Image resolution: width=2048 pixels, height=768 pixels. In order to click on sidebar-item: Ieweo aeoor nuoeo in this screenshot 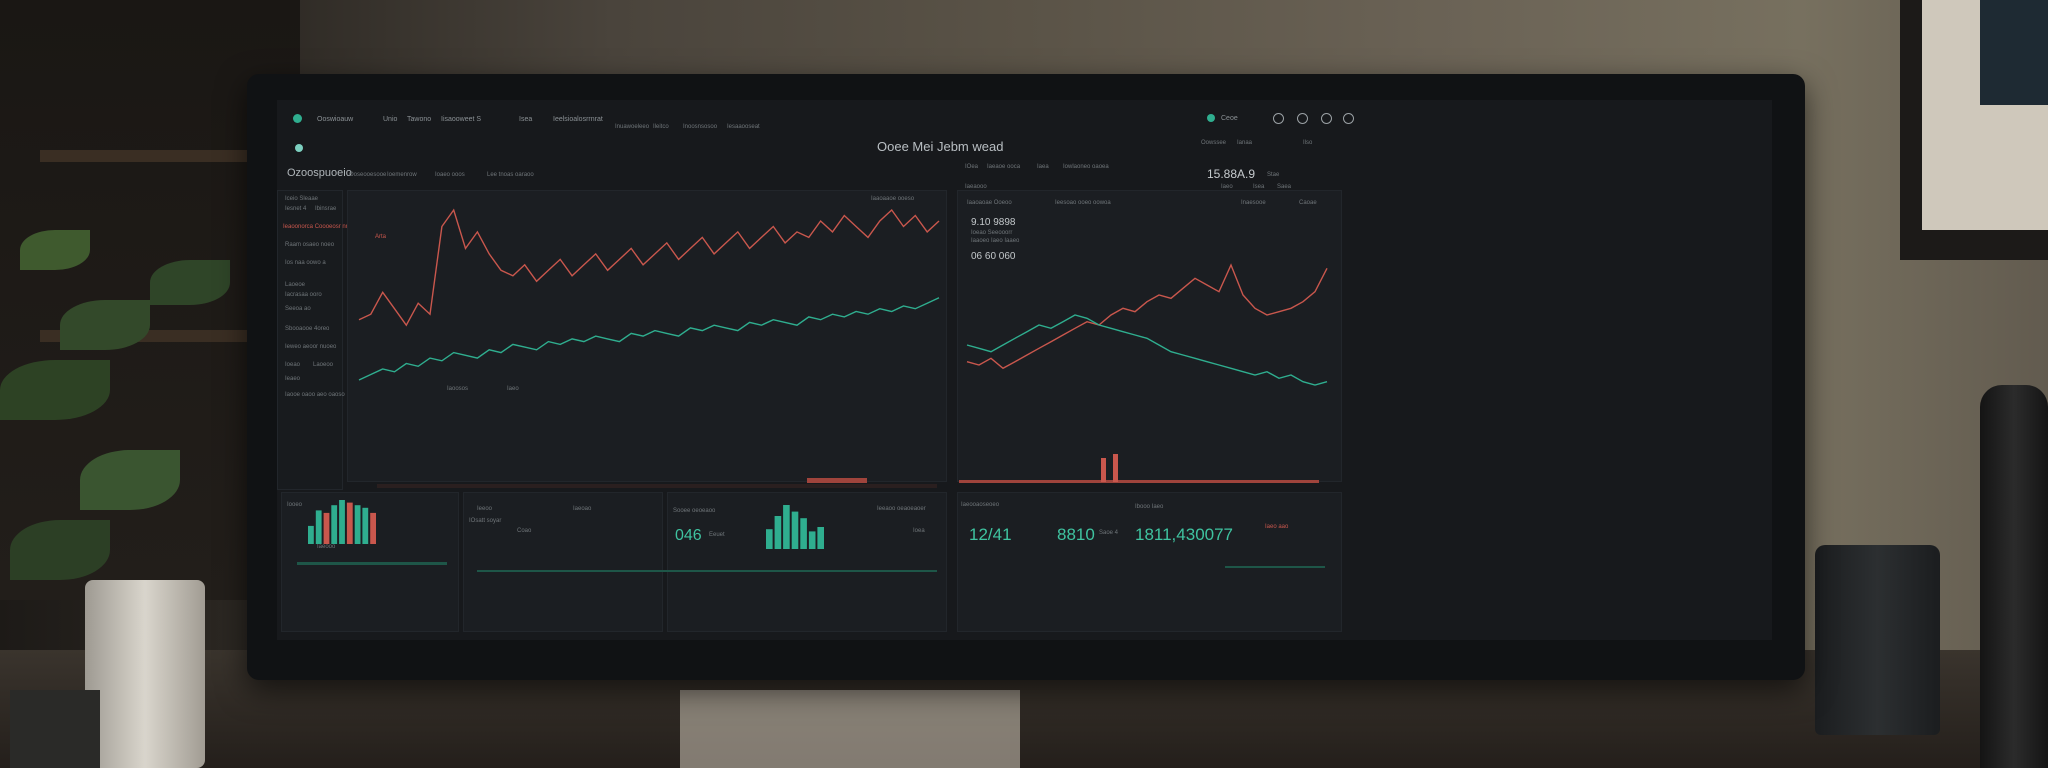, I will do `click(311, 347)`.